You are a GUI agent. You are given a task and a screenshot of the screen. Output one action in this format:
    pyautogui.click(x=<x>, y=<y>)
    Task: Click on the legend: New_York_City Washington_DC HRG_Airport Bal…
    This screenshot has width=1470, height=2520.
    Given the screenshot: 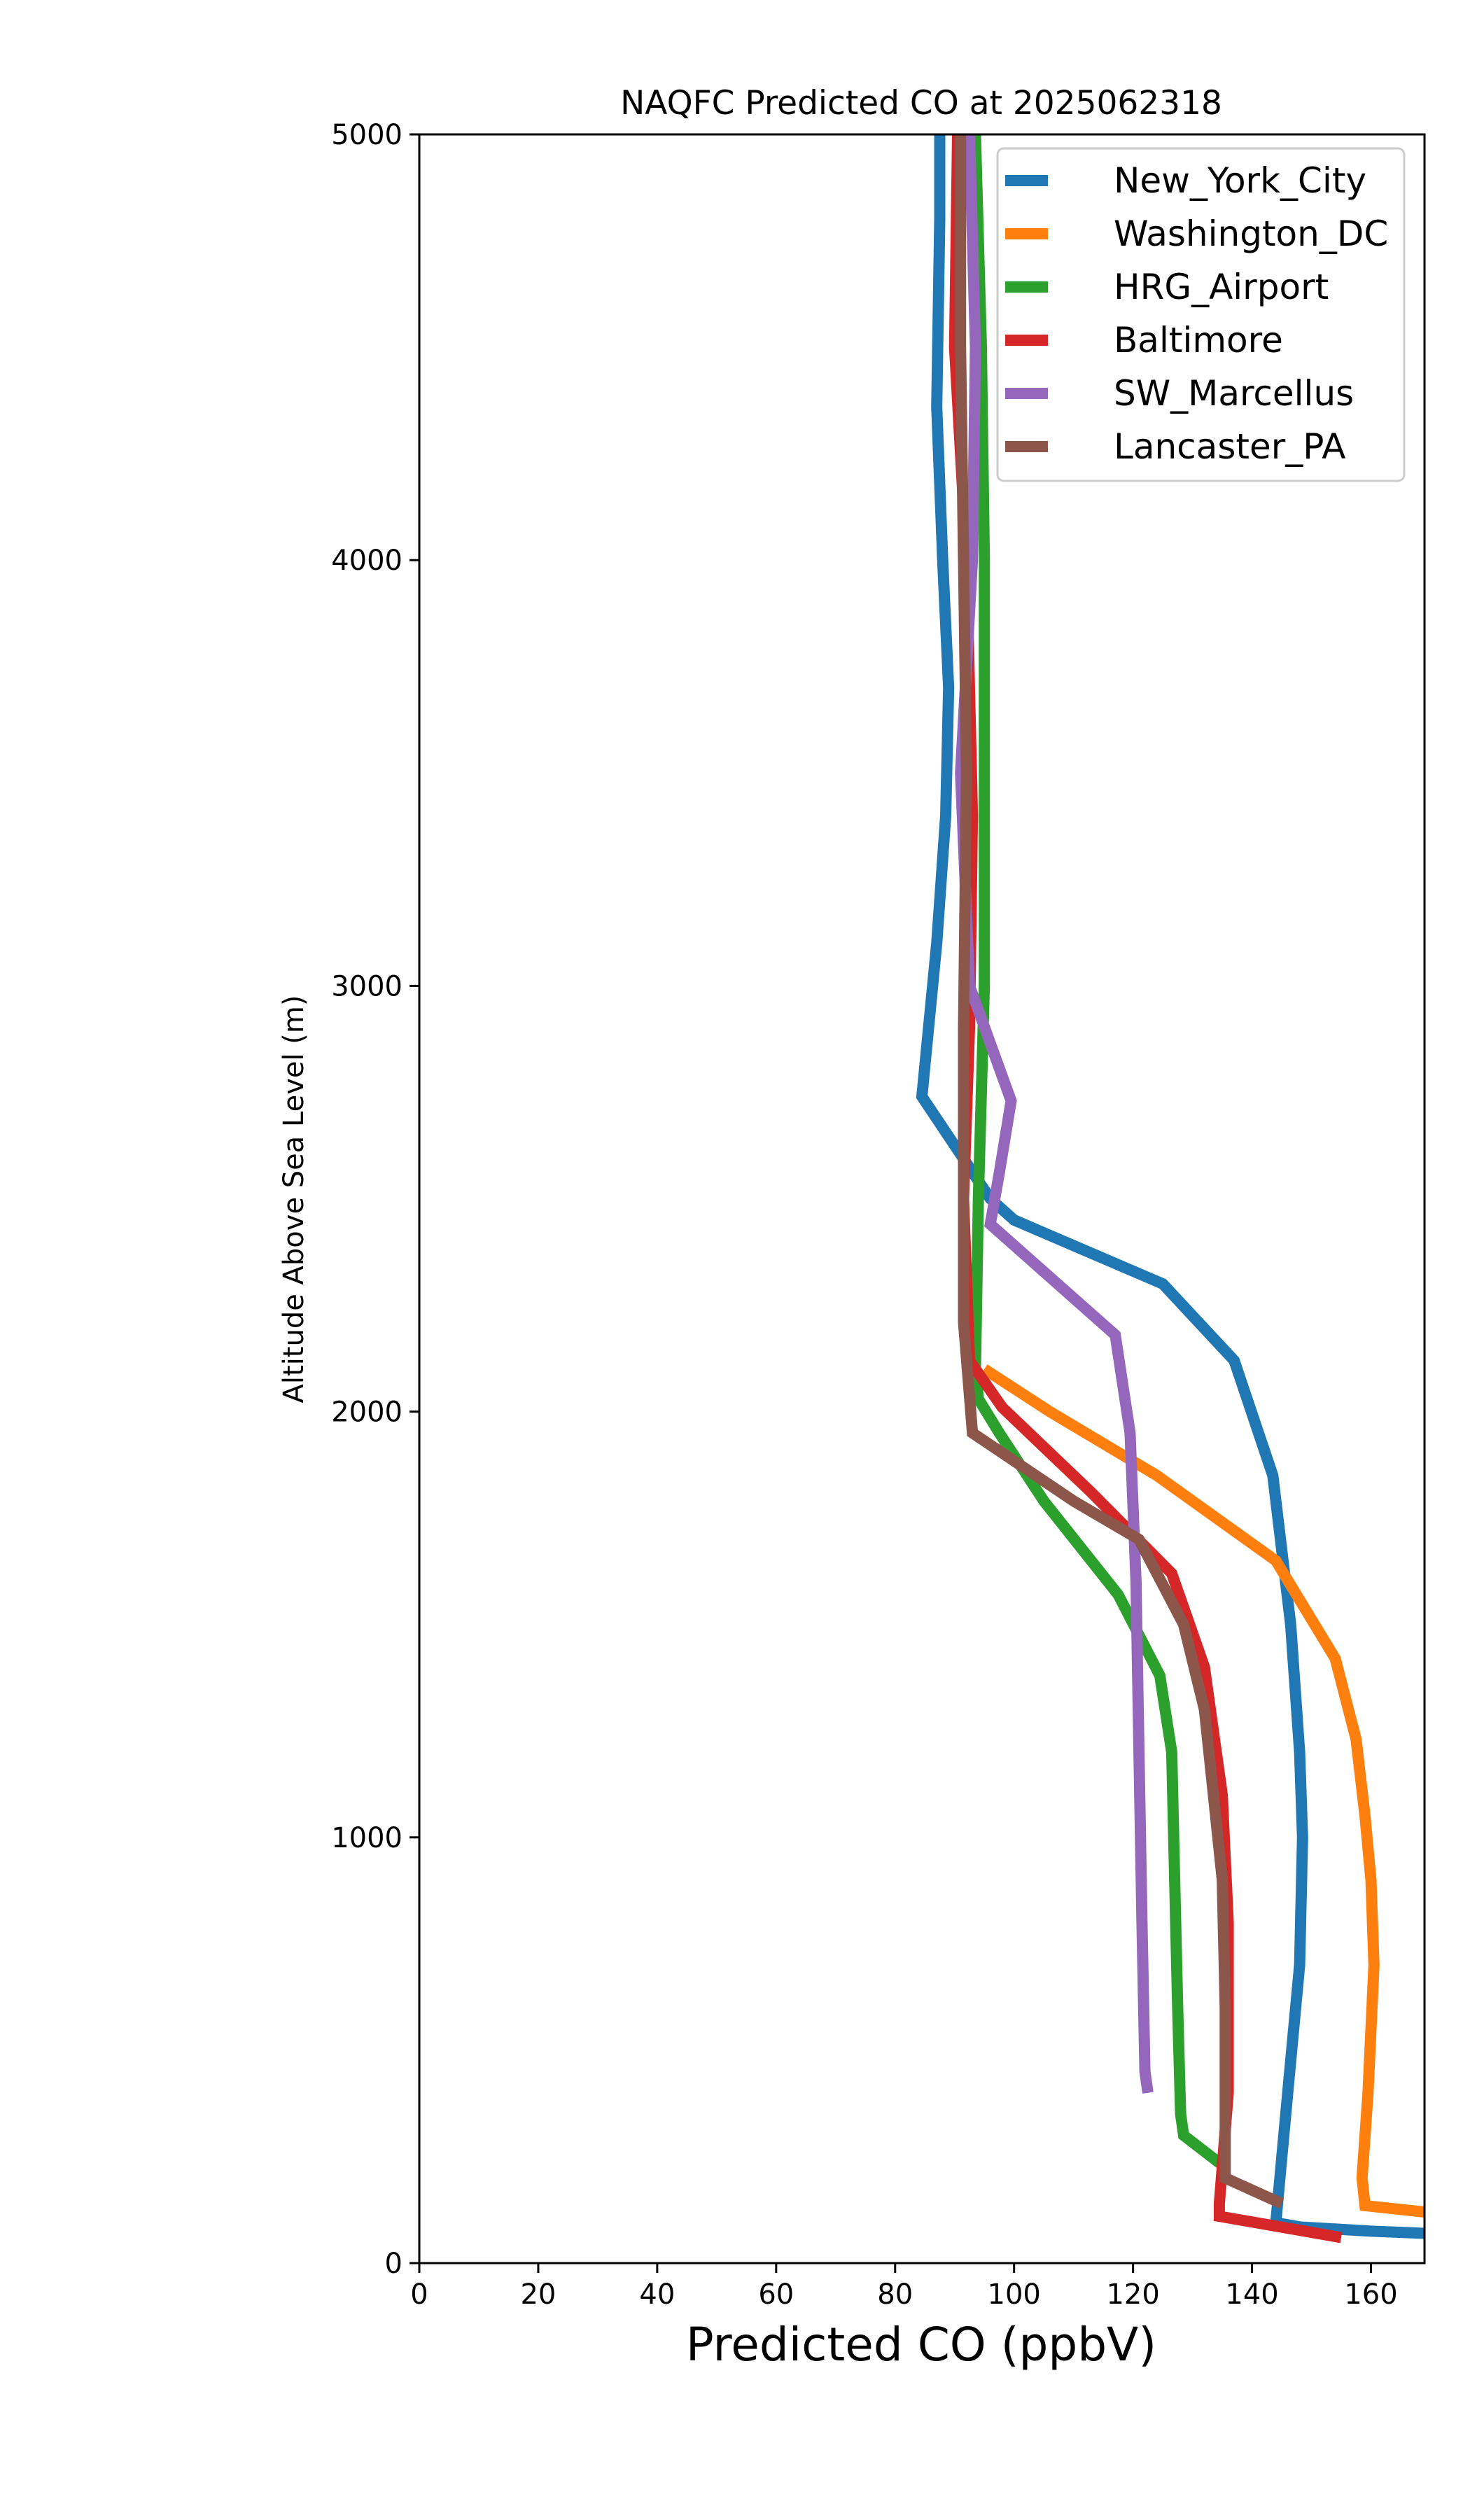 What is the action you would take?
    pyautogui.click(x=1201, y=314)
    